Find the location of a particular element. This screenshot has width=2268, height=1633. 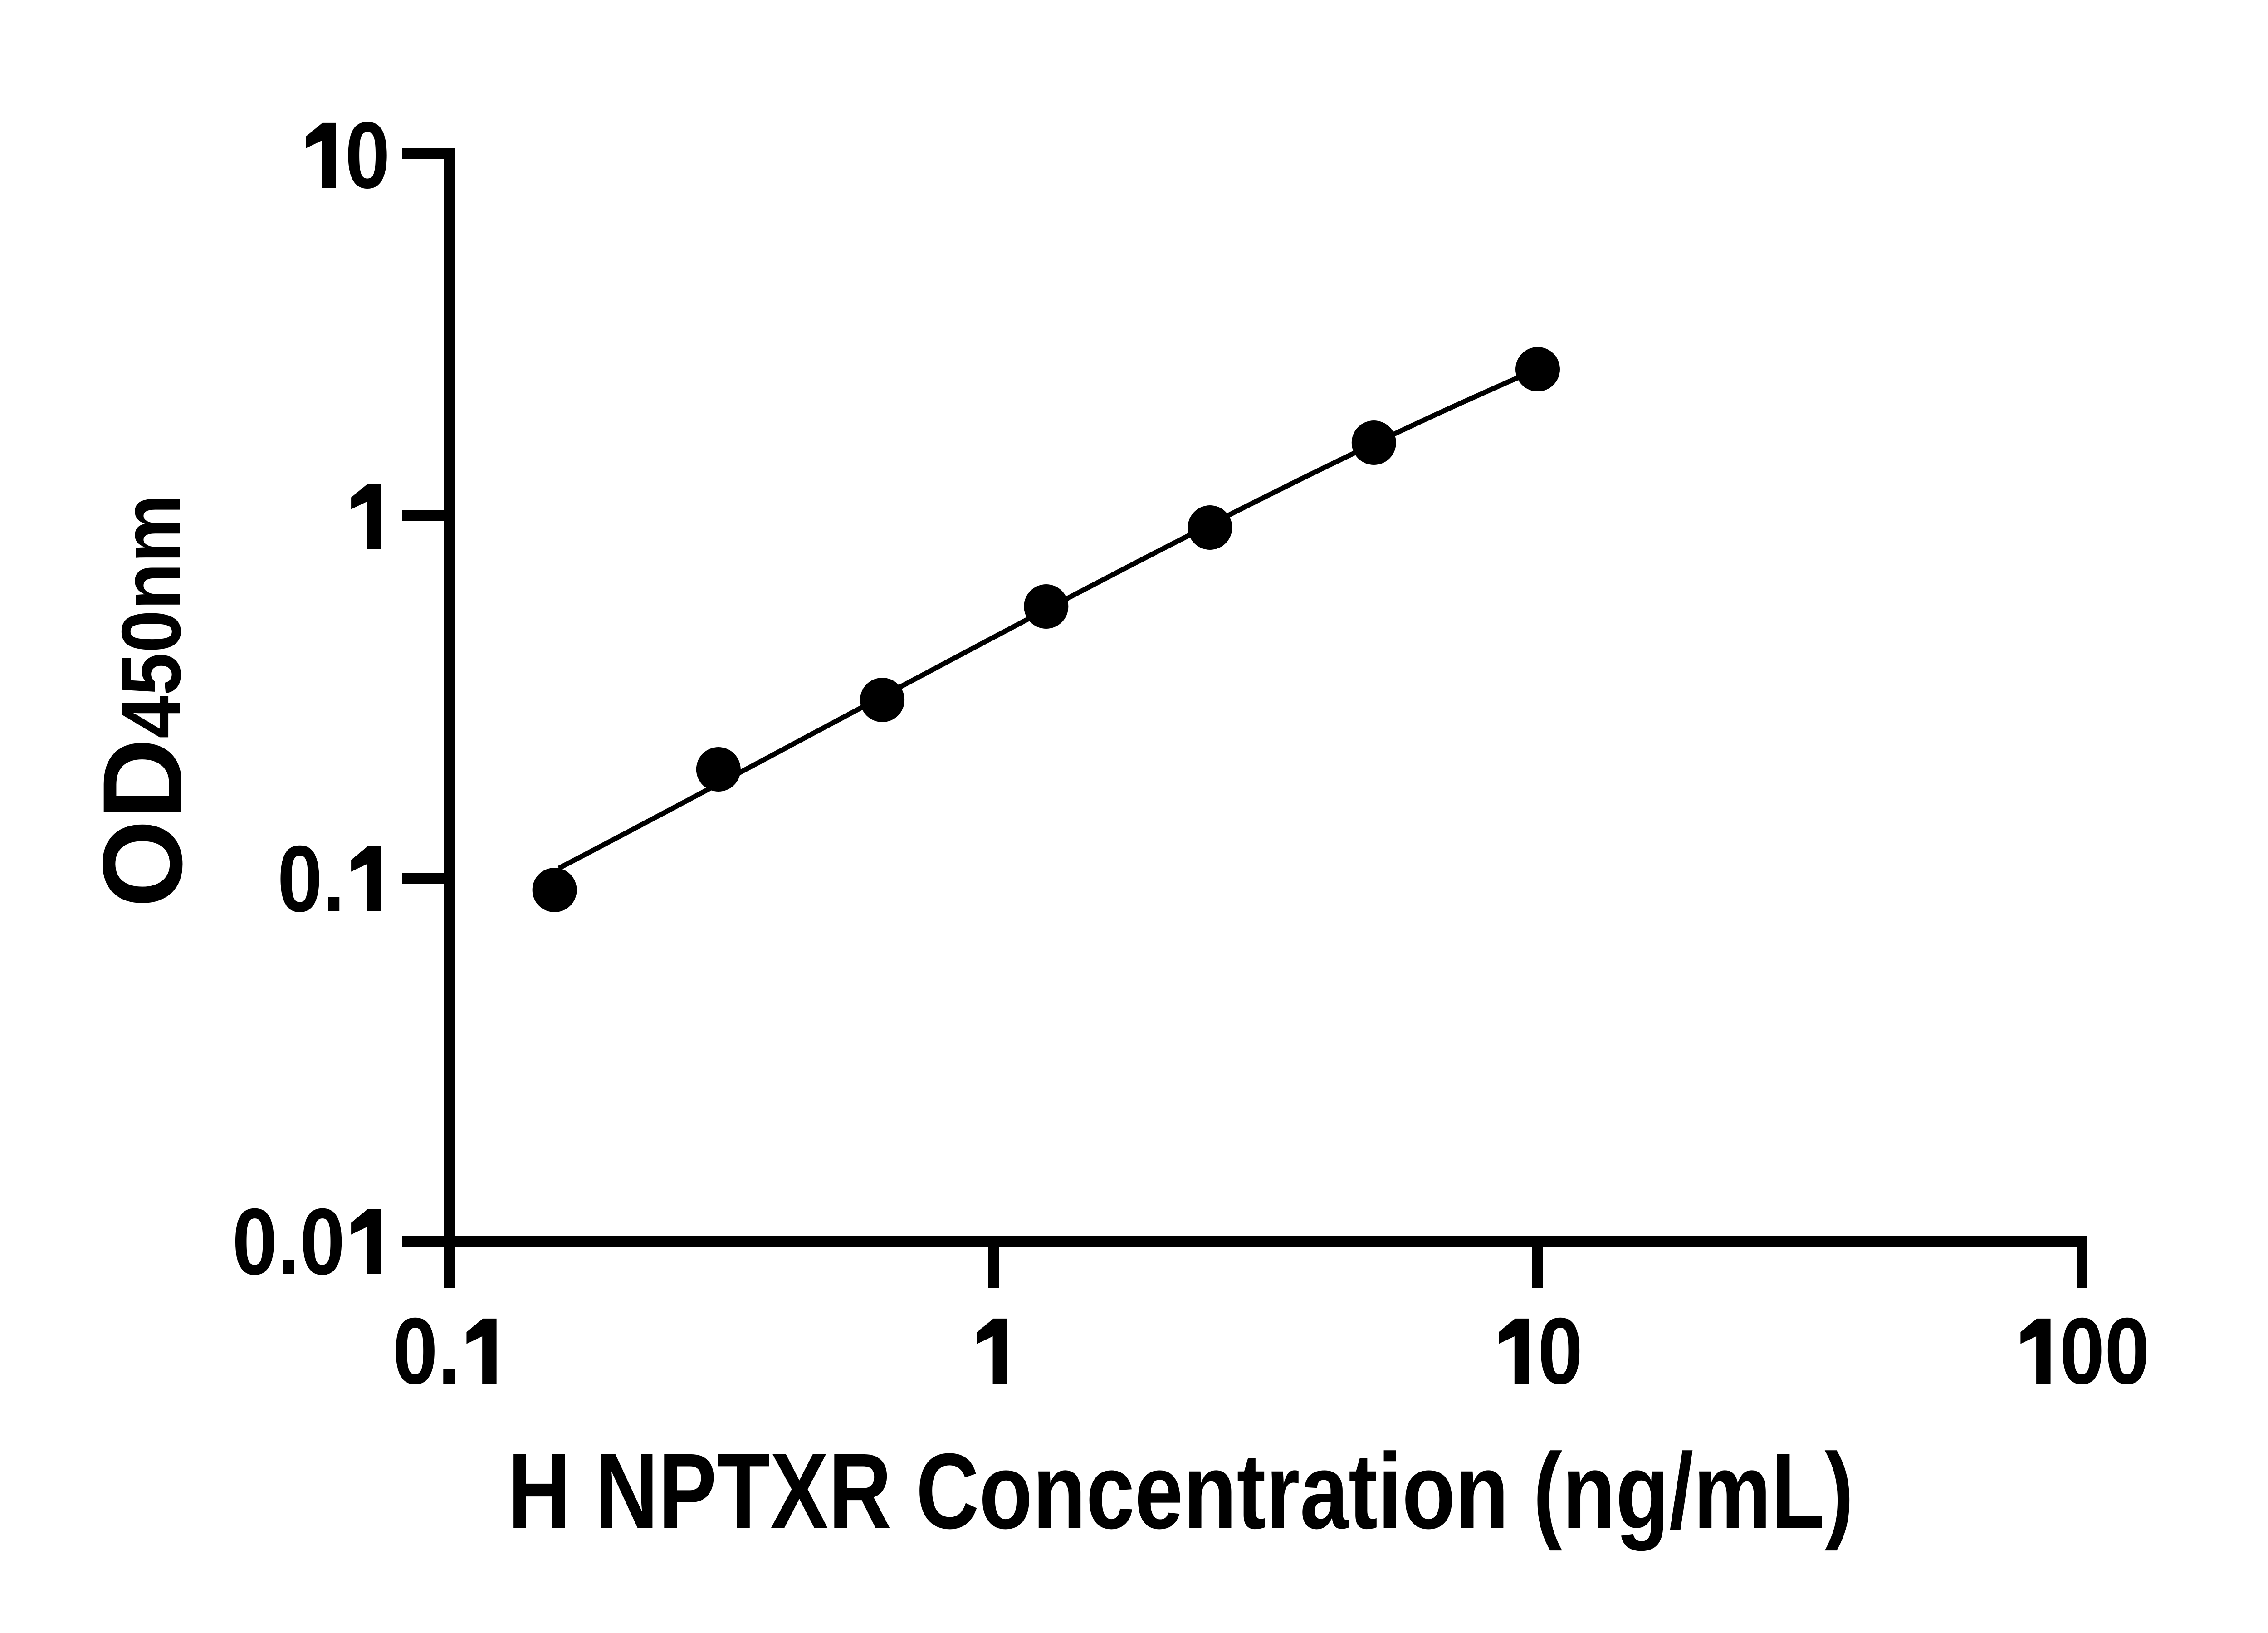

svg-text: 450nm is located at coordinates (151, 616).